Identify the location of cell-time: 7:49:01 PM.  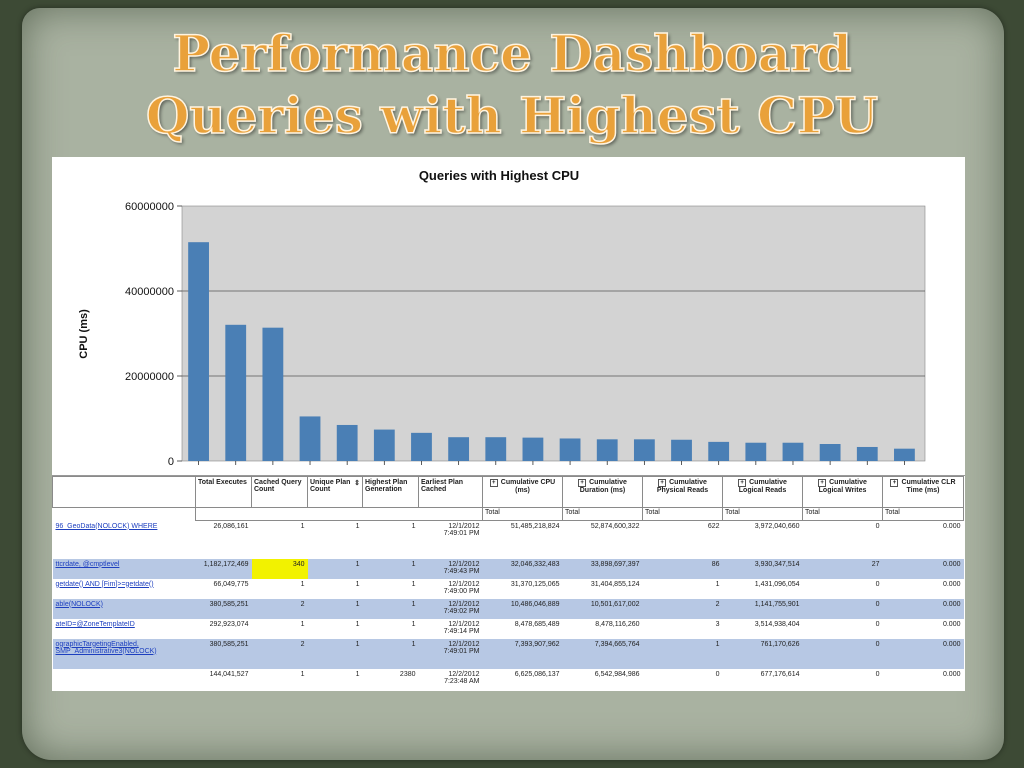
(461, 533).